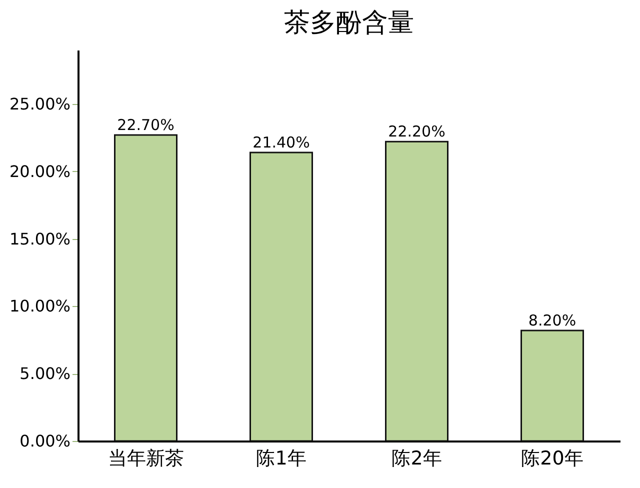  I want to click on y-tick-label: 20.00%, so click(39, 171).